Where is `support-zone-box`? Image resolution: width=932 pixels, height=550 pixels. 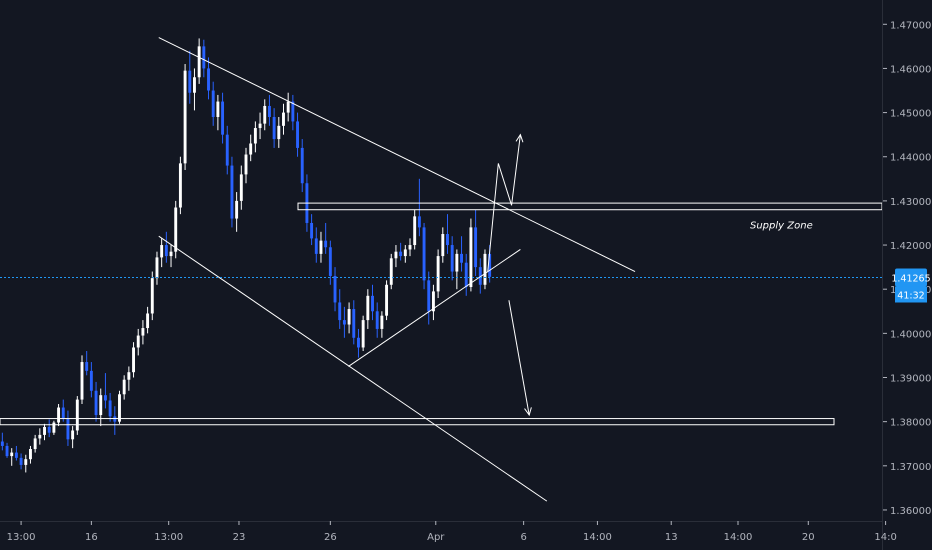
support-zone-box is located at coordinates (417, 422).